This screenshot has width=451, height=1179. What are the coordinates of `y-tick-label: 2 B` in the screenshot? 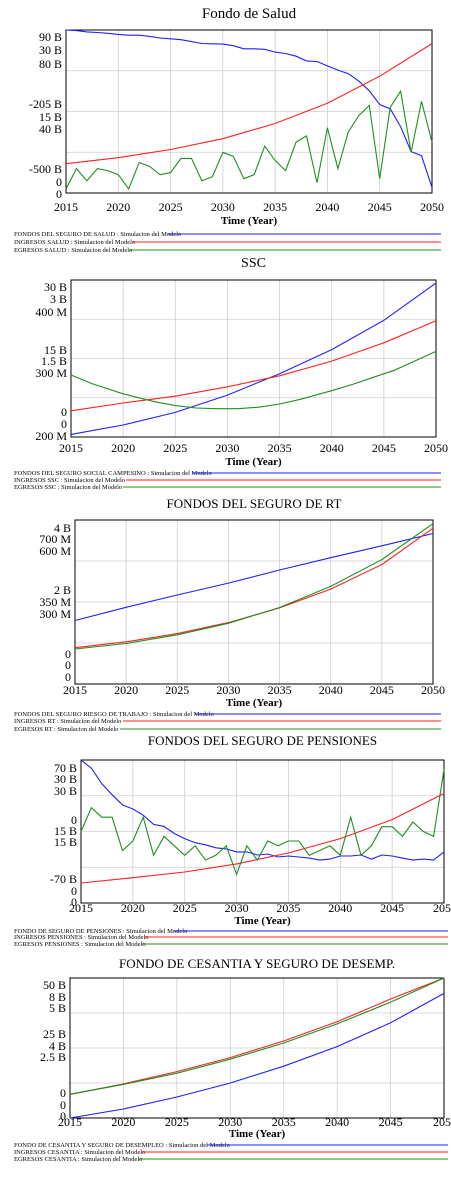 It's located at (62, 590).